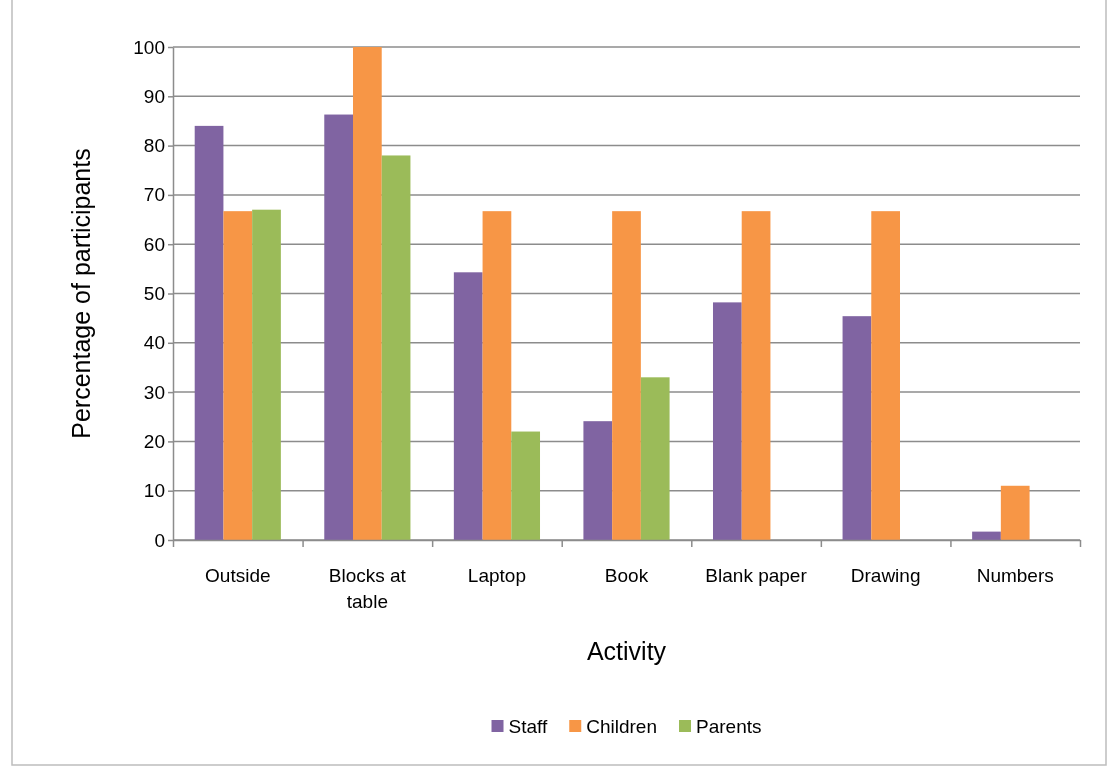 This screenshot has height=769, width=1108. I want to click on legend-label: Staff, so click(528, 726).